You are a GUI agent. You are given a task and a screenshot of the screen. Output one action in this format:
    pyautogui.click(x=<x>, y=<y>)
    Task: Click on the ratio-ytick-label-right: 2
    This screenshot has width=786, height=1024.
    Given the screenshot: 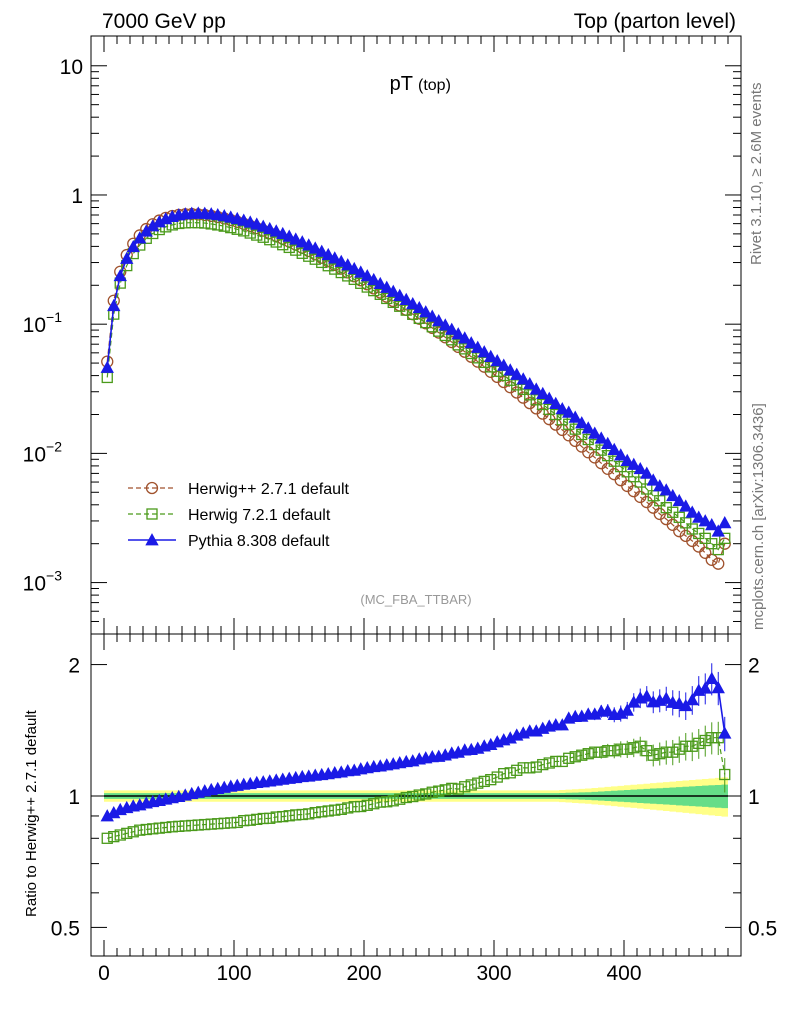 What is the action you would take?
    pyautogui.click(x=754, y=666)
    